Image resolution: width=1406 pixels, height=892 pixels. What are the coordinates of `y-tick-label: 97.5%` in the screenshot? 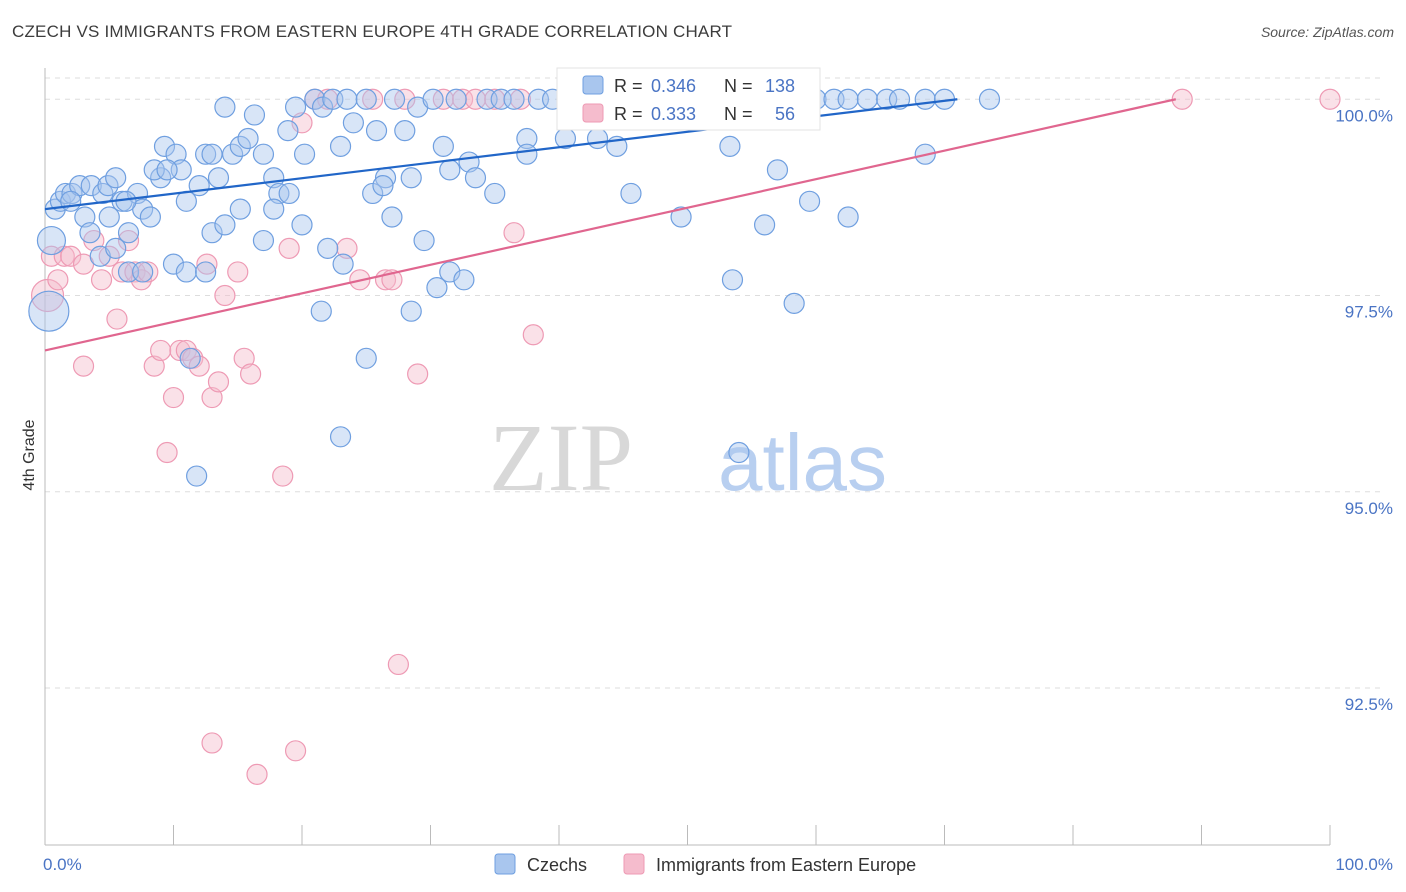 It's located at (1369, 312).